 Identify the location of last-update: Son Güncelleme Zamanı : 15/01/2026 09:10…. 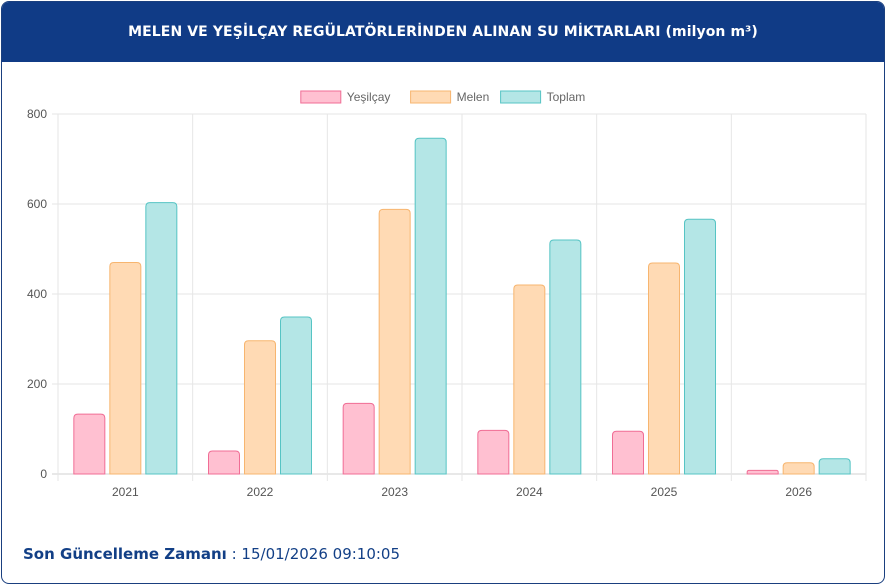
(211, 554).